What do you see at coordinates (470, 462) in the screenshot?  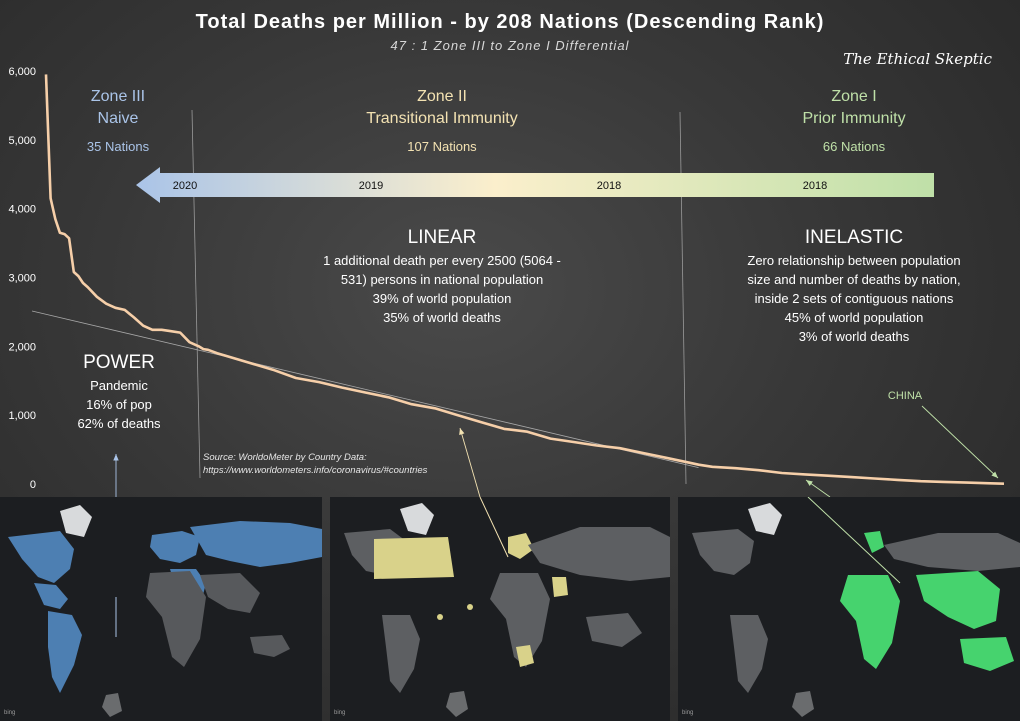 I see `linear-pointer-arrow` at bounding box center [470, 462].